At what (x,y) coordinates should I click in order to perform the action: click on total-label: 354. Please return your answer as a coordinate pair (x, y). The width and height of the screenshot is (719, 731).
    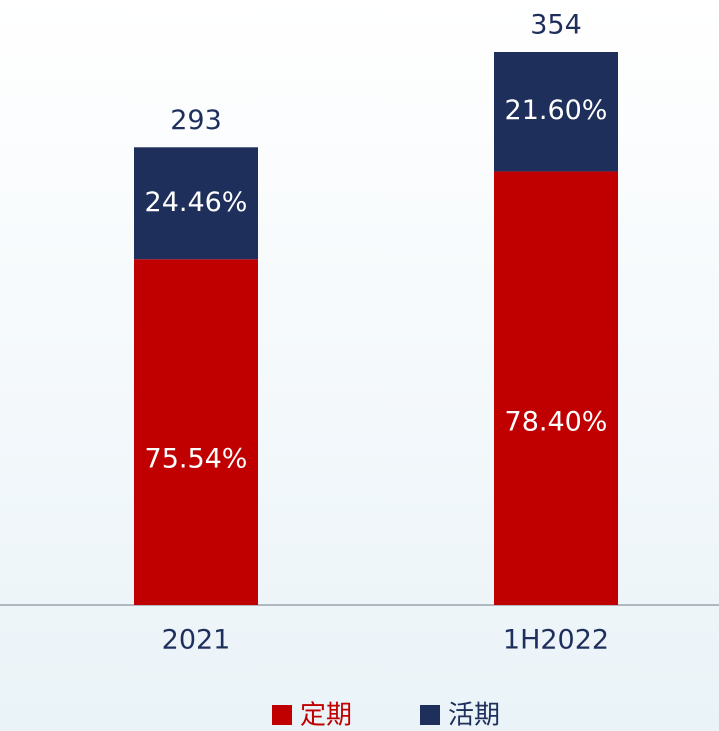
    Looking at the image, I should click on (556, 25).